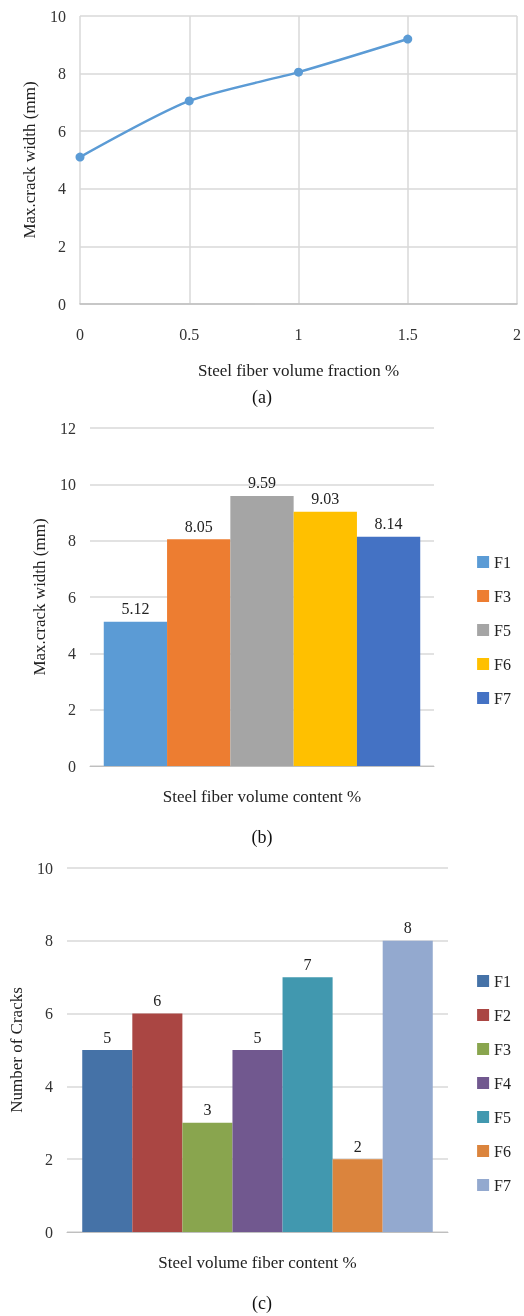 The height and width of the screenshot is (1316, 524). Describe the element at coordinates (407, 334) in the screenshot. I see `x-tick-label: 1.5` at that location.